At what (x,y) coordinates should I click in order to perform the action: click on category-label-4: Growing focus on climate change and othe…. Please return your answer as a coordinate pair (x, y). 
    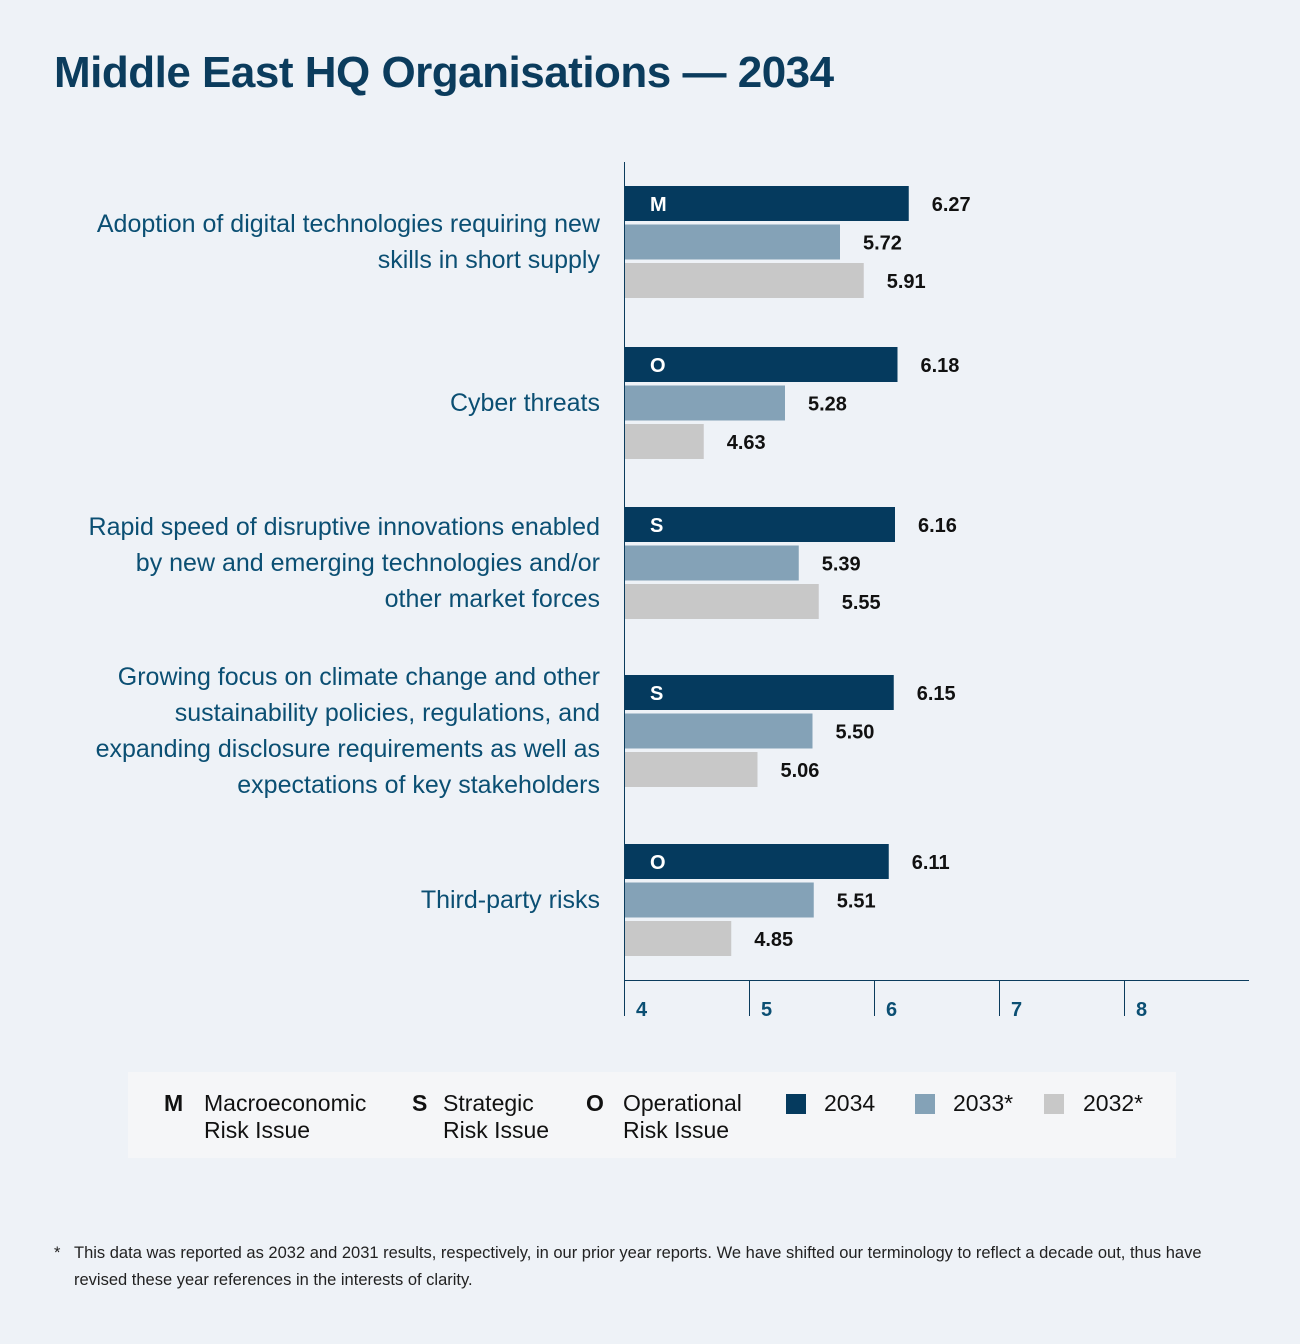
    Looking at the image, I should click on (310, 731).